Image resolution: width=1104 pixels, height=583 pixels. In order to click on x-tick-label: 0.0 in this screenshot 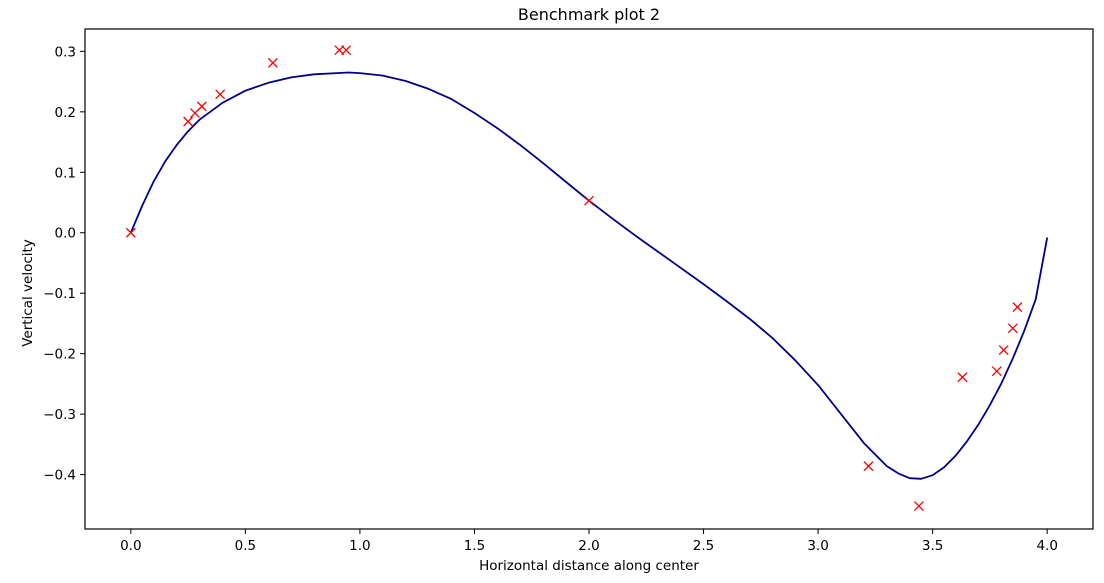, I will do `click(130, 546)`.